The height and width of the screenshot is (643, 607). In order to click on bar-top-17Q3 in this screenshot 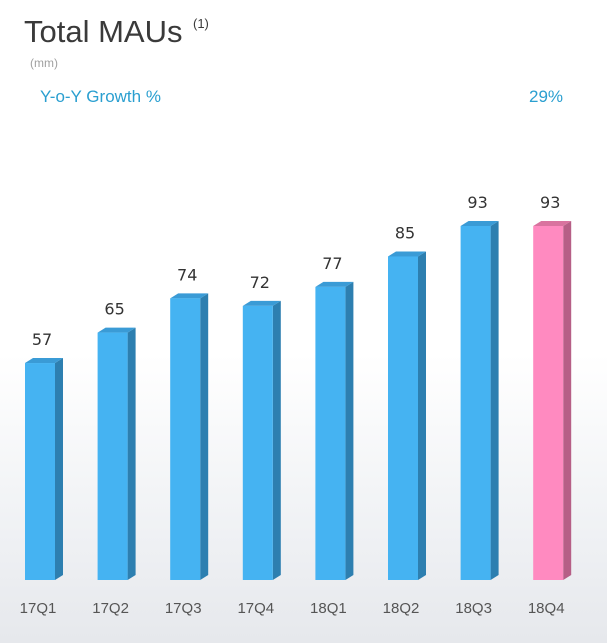, I will do `click(189, 296)`.